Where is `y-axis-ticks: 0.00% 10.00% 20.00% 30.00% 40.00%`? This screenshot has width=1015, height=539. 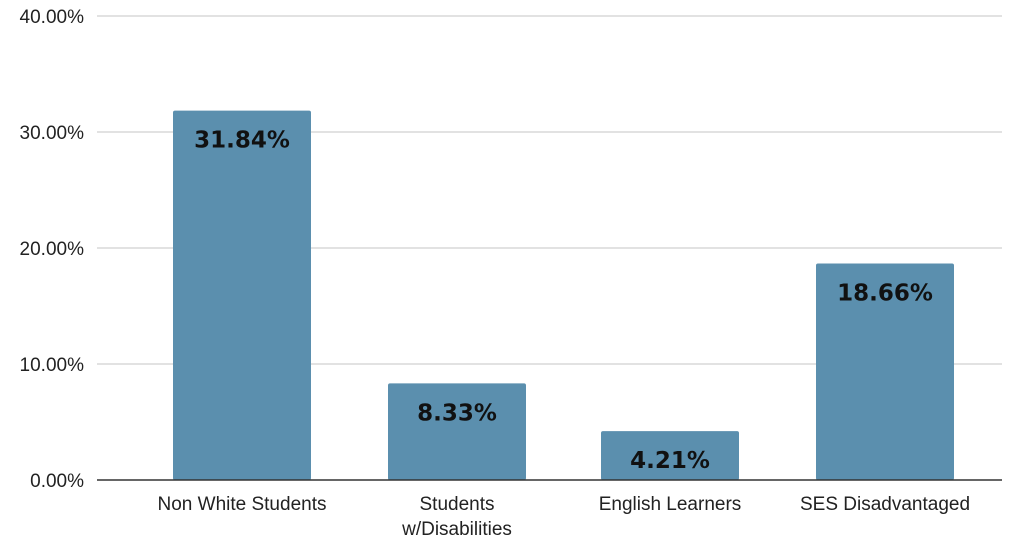 y-axis-ticks: 0.00% 10.00% 20.00% 30.00% 40.00% is located at coordinates (52, 249).